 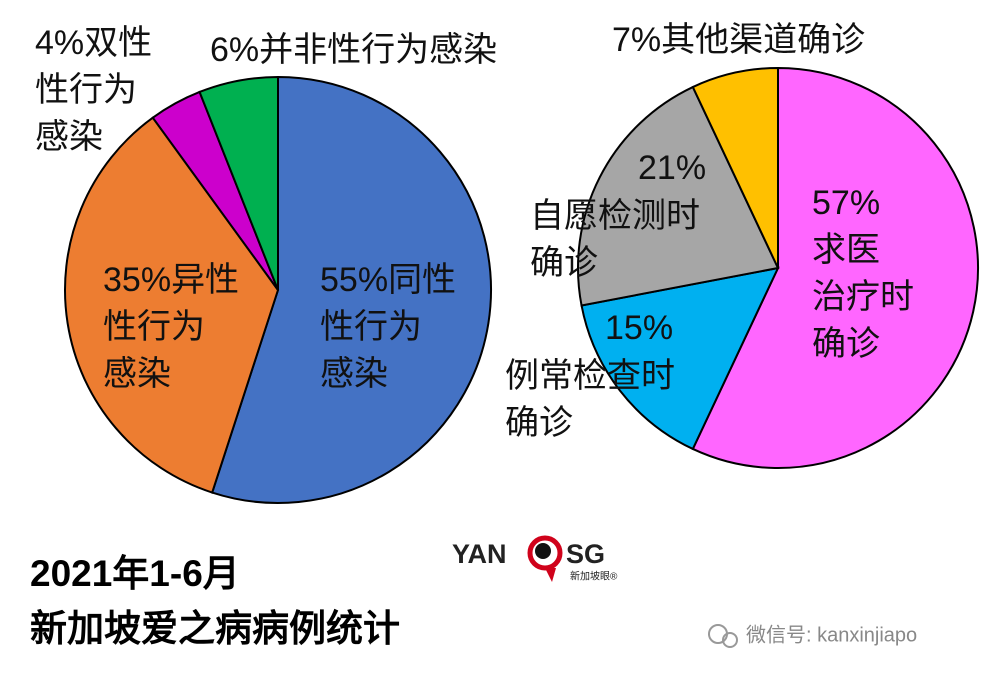 I want to click on value-label: 57%, so click(x=846, y=203).